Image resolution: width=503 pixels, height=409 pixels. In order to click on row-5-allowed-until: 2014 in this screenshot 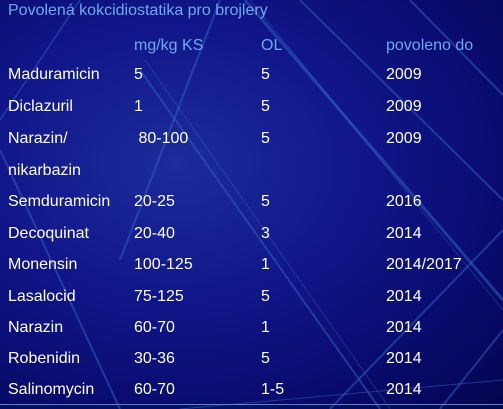, I will do `click(404, 233)`.